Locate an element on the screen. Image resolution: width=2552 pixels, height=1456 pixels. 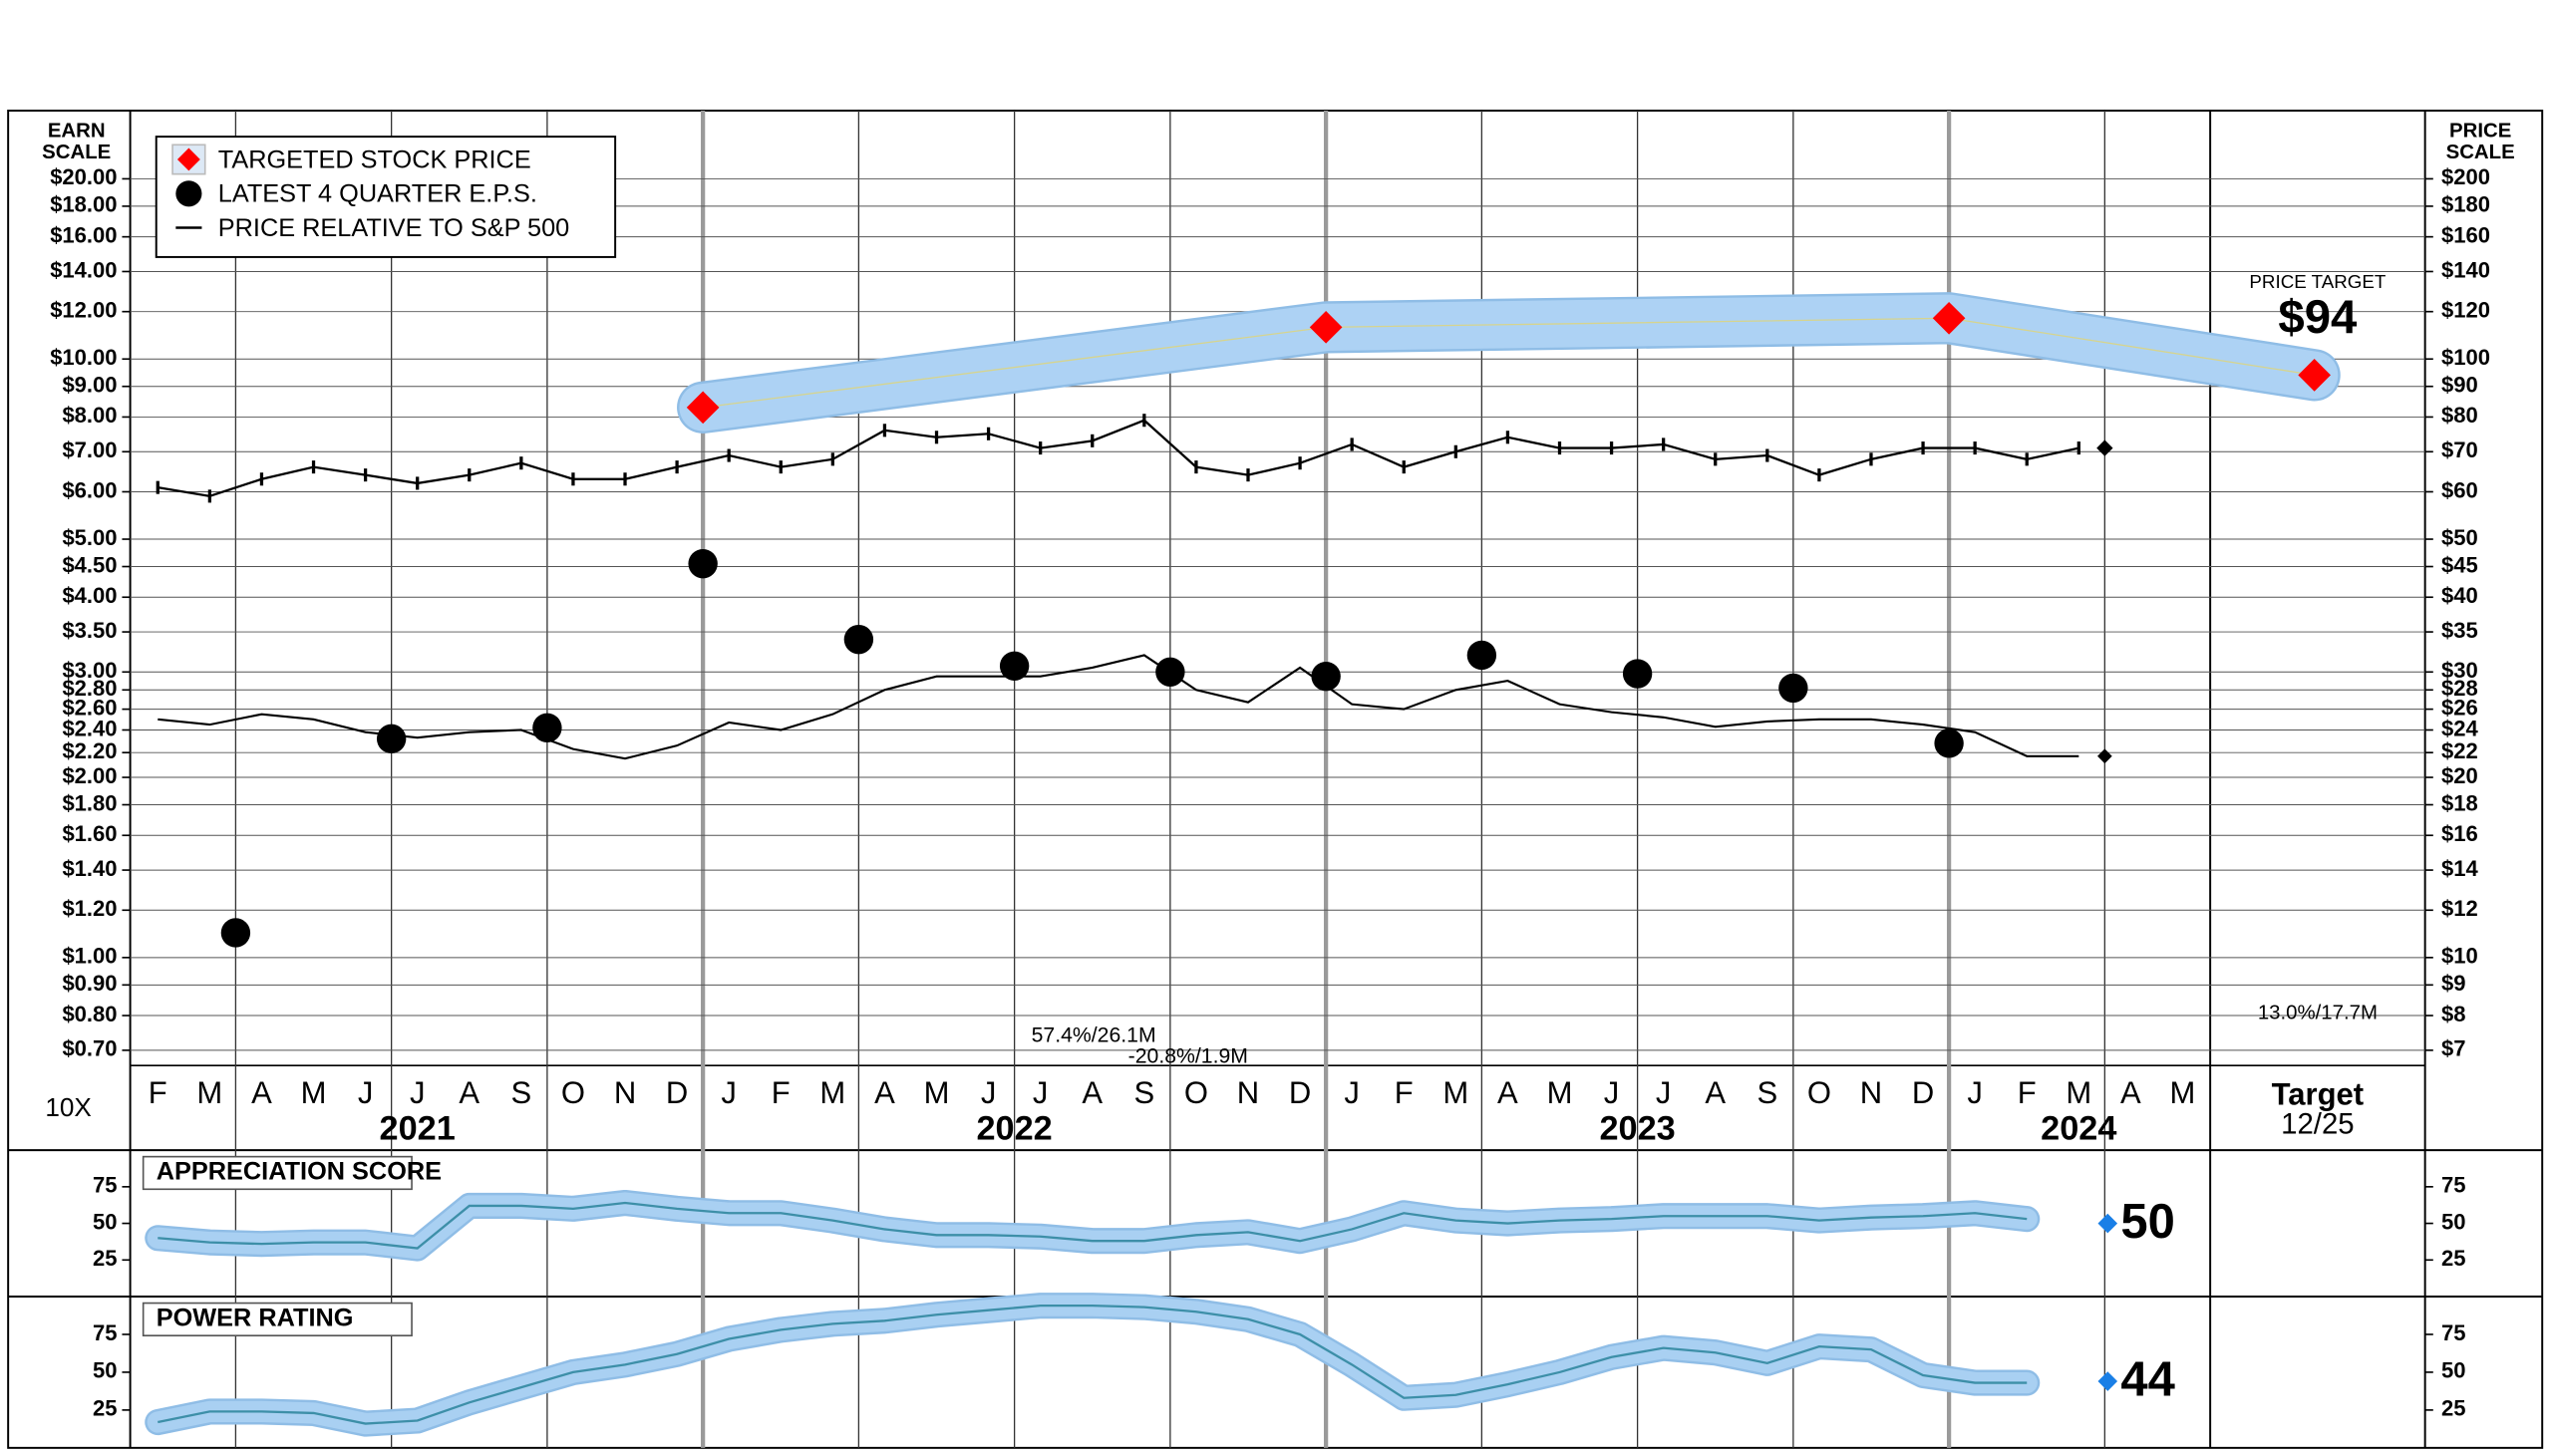
y2-tick-label: $50 is located at coordinates (2459, 537).